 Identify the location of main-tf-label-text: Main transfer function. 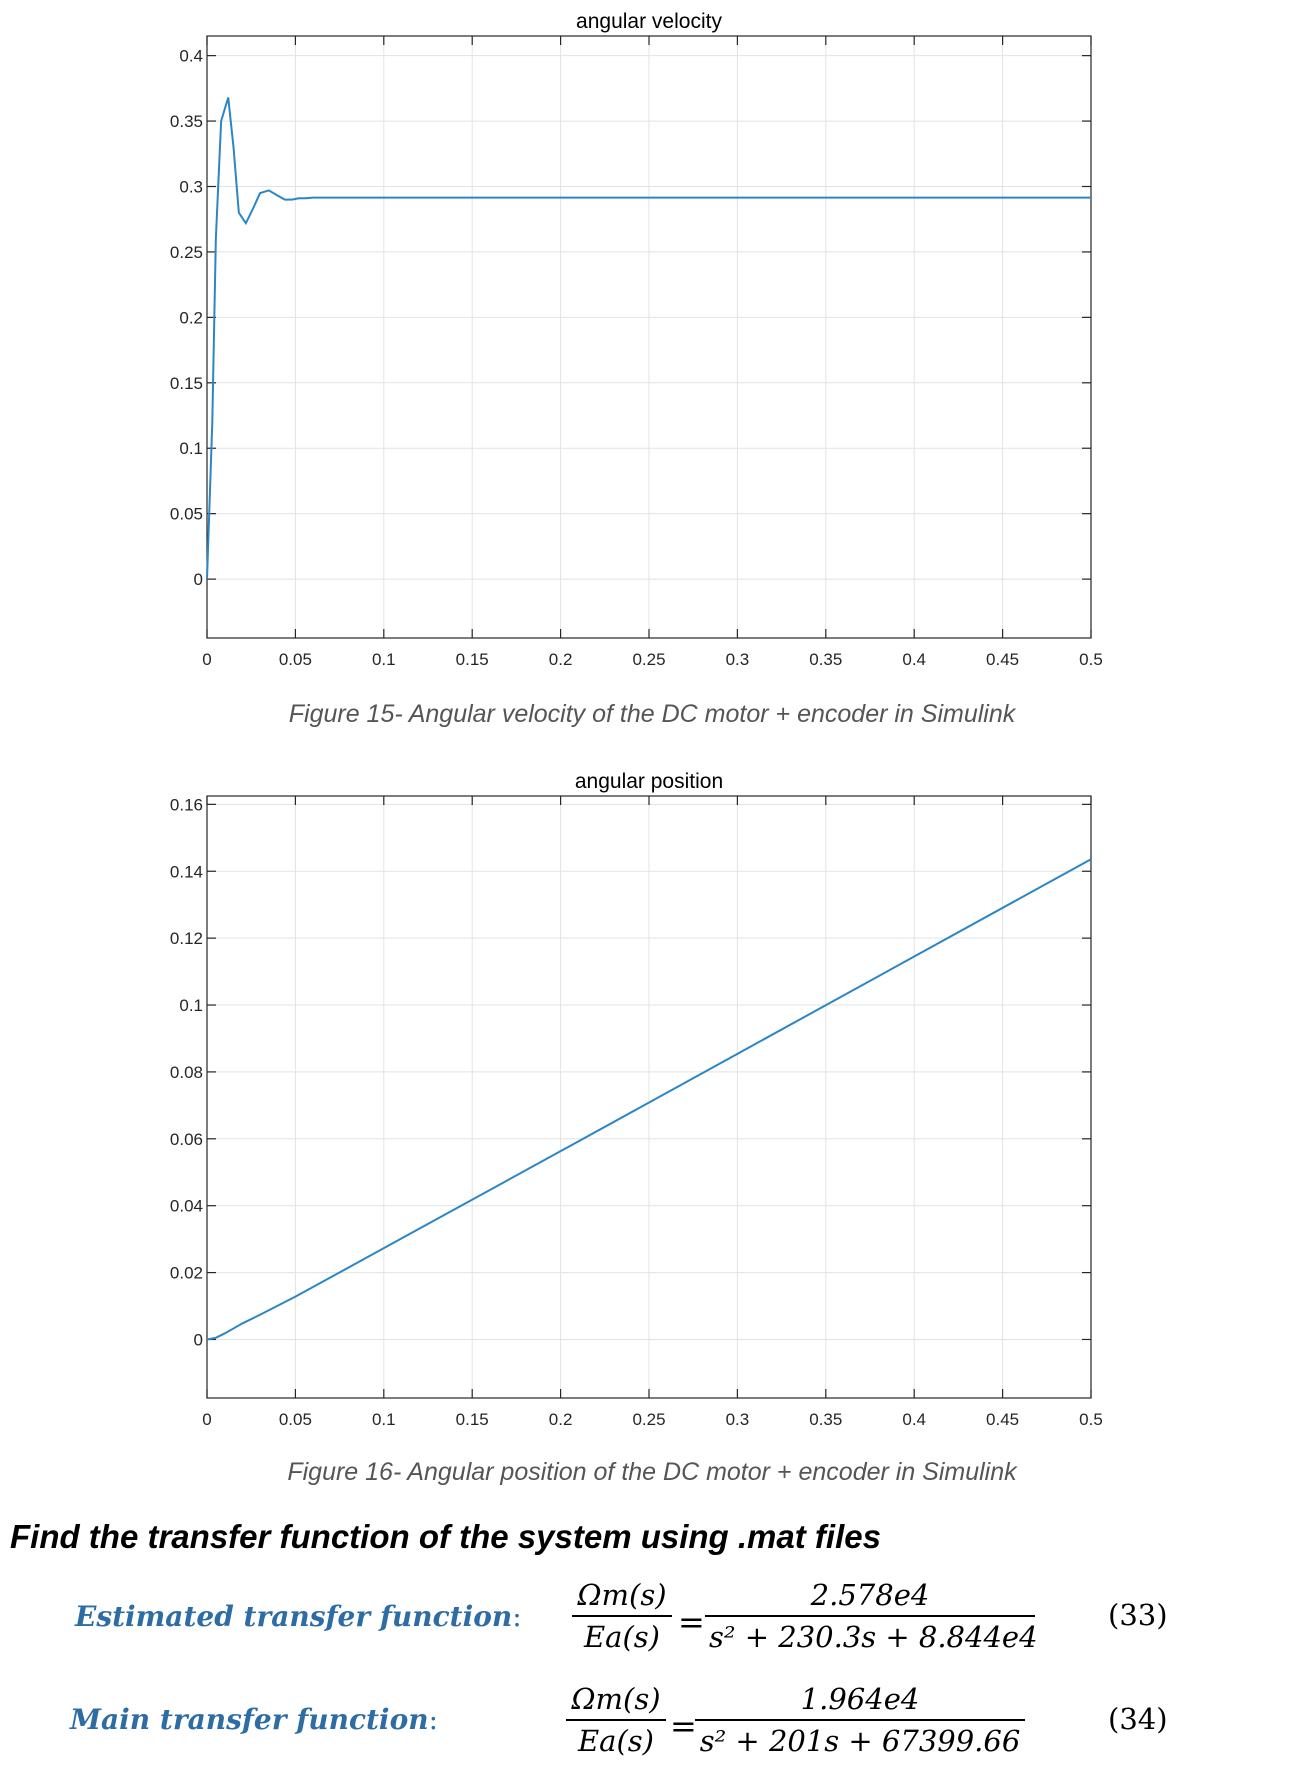
(249, 1719).